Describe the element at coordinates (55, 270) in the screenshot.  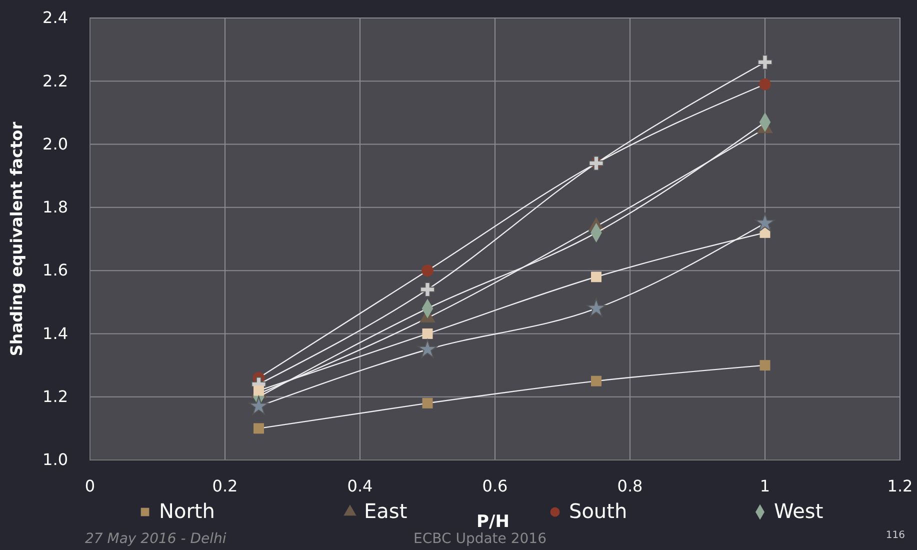
I see `y-tick-label: 1.6` at that location.